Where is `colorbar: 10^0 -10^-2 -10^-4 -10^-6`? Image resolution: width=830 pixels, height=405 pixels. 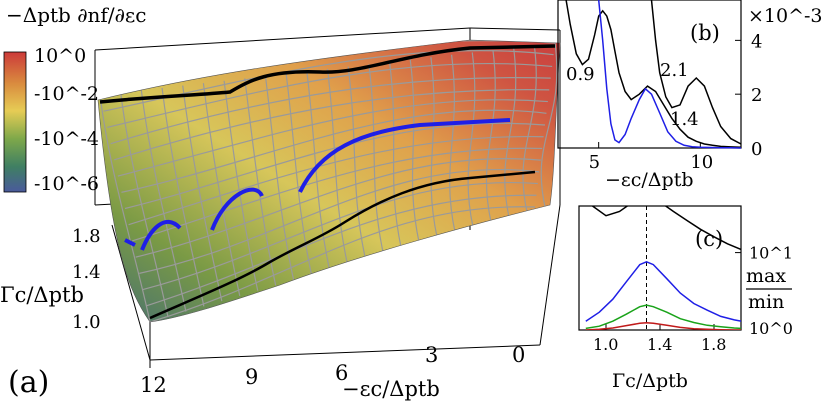 colorbar: 10^0 -10^-2 -10^-4 -10^-6 is located at coordinates (51, 120).